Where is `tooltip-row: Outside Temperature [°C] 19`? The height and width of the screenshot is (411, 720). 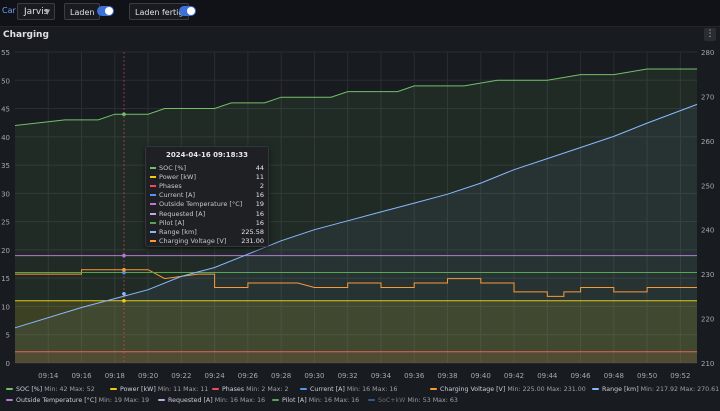
tooltip-row: Outside Temperature [°C] 19 is located at coordinates (207, 204).